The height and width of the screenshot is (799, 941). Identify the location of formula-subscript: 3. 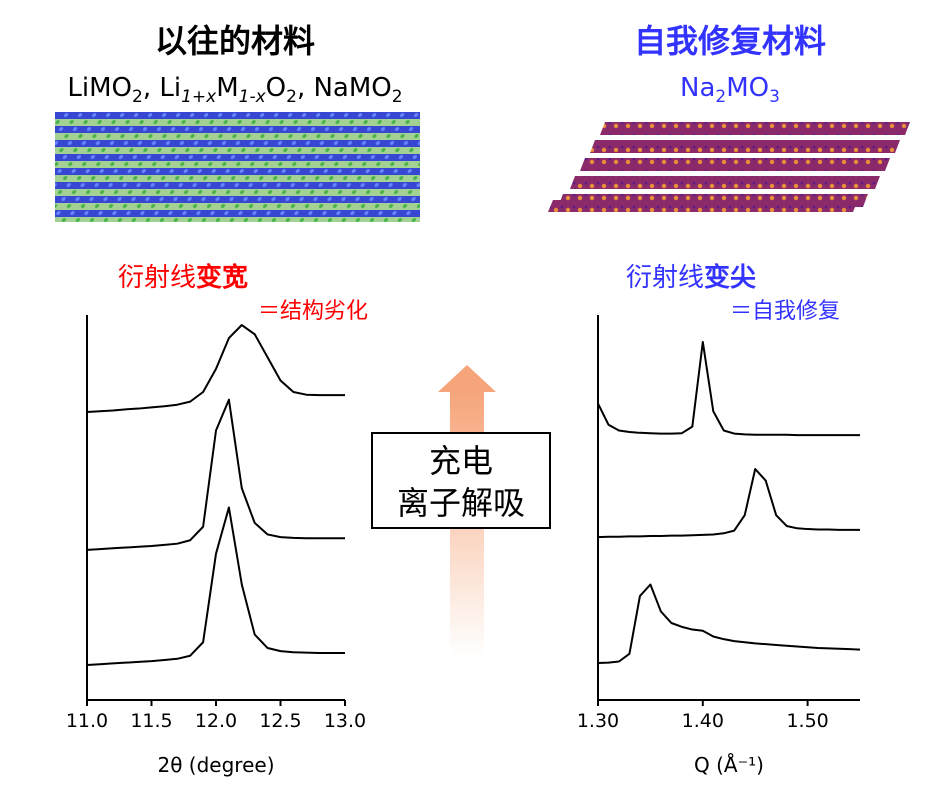
(774, 97).